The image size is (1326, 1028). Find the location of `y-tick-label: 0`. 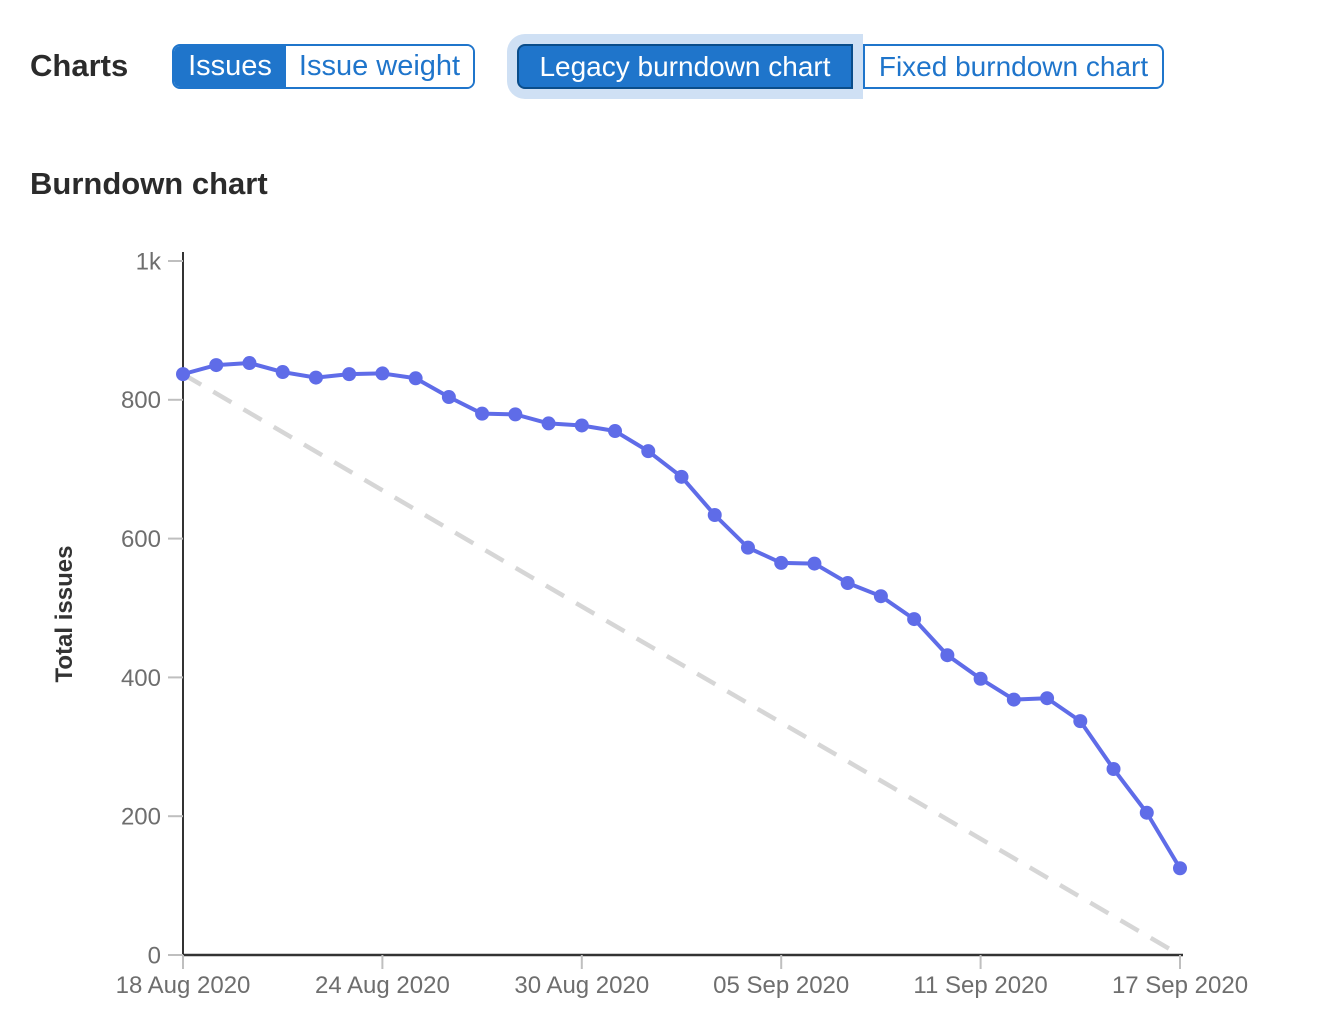

y-tick-label: 0 is located at coordinates (154, 955).